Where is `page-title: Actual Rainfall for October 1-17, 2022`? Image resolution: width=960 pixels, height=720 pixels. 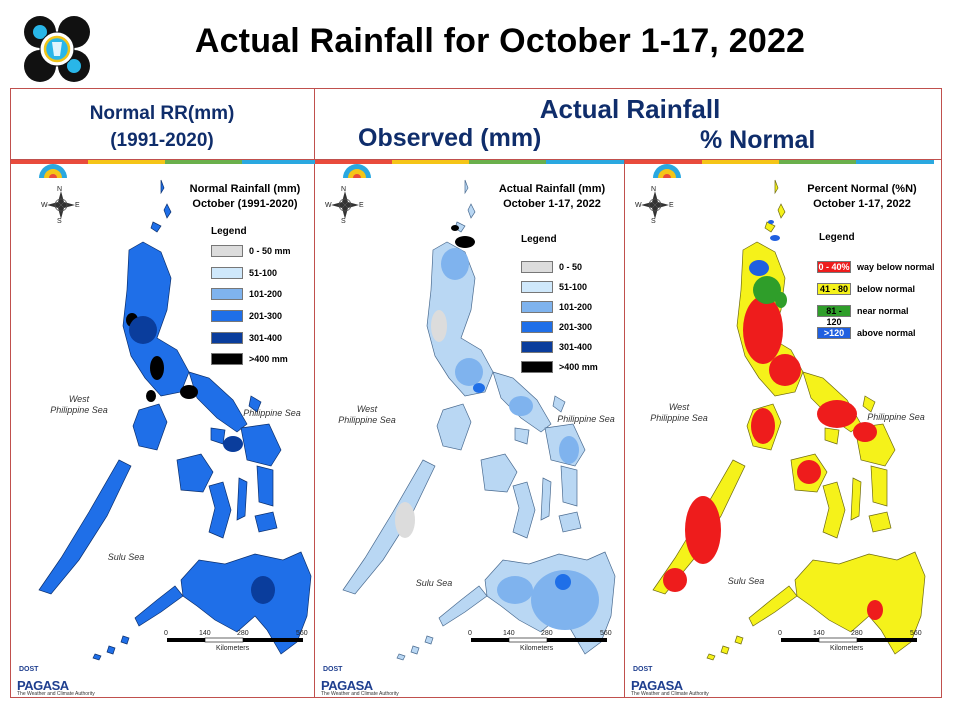
page-title: Actual Rainfall for October 1-17, 2022 is located at coordinates (500, 41).